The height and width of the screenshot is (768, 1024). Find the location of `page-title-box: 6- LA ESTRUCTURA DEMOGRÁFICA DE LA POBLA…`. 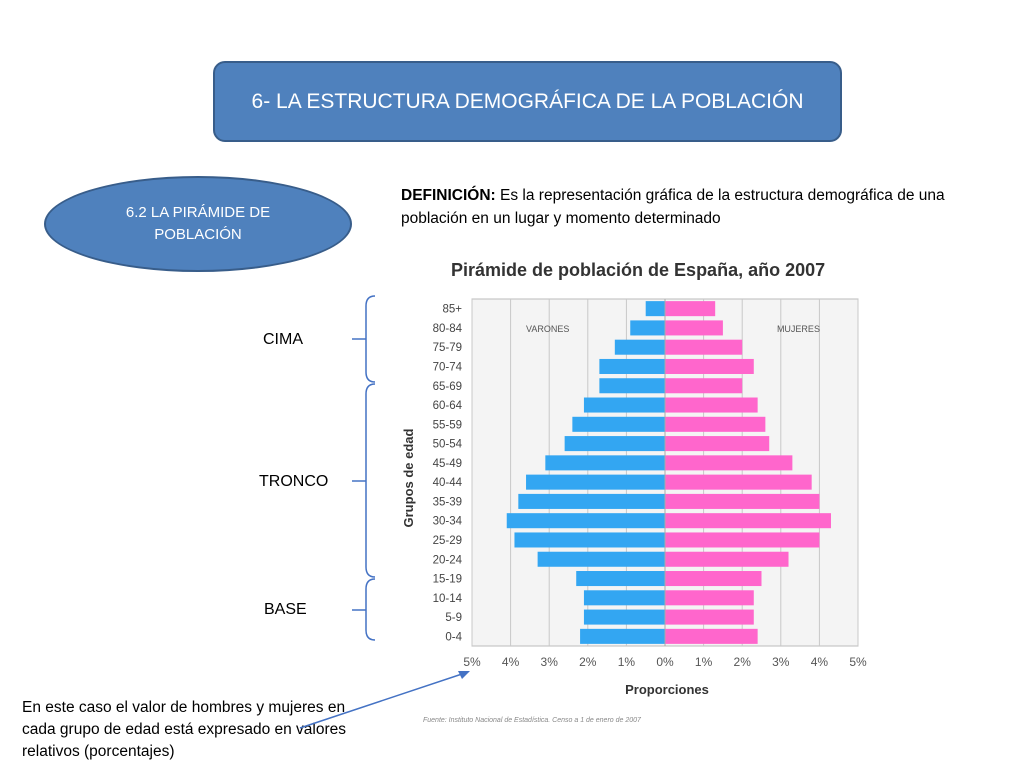

page-title-box: 6- LA ESTRUCTURA DEMOGRÁFICA DE LA POBLA… is located at coordinates (527, 101).